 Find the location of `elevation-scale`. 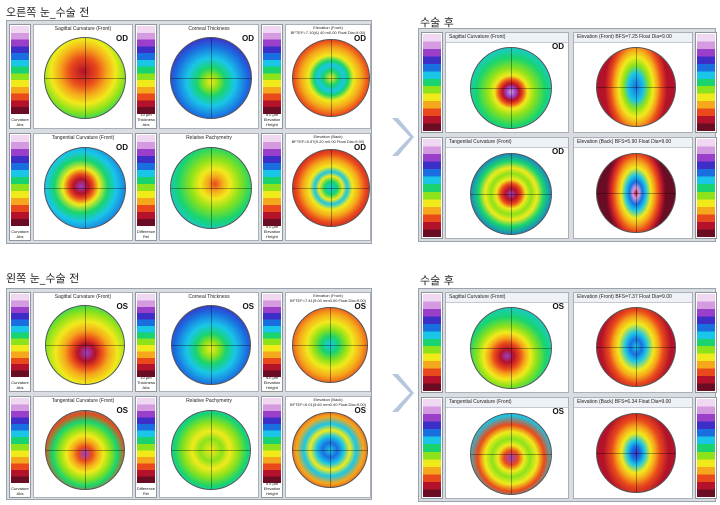

elevation-scale is located at coordinates (706, 188).